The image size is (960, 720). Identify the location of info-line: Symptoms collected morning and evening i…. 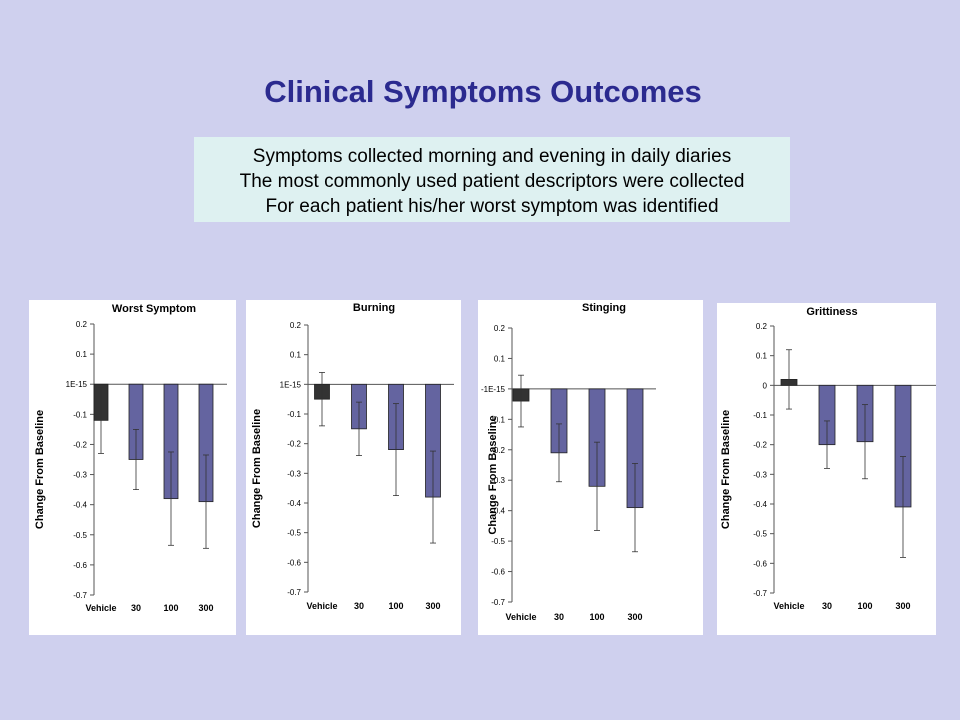
(492, 156).